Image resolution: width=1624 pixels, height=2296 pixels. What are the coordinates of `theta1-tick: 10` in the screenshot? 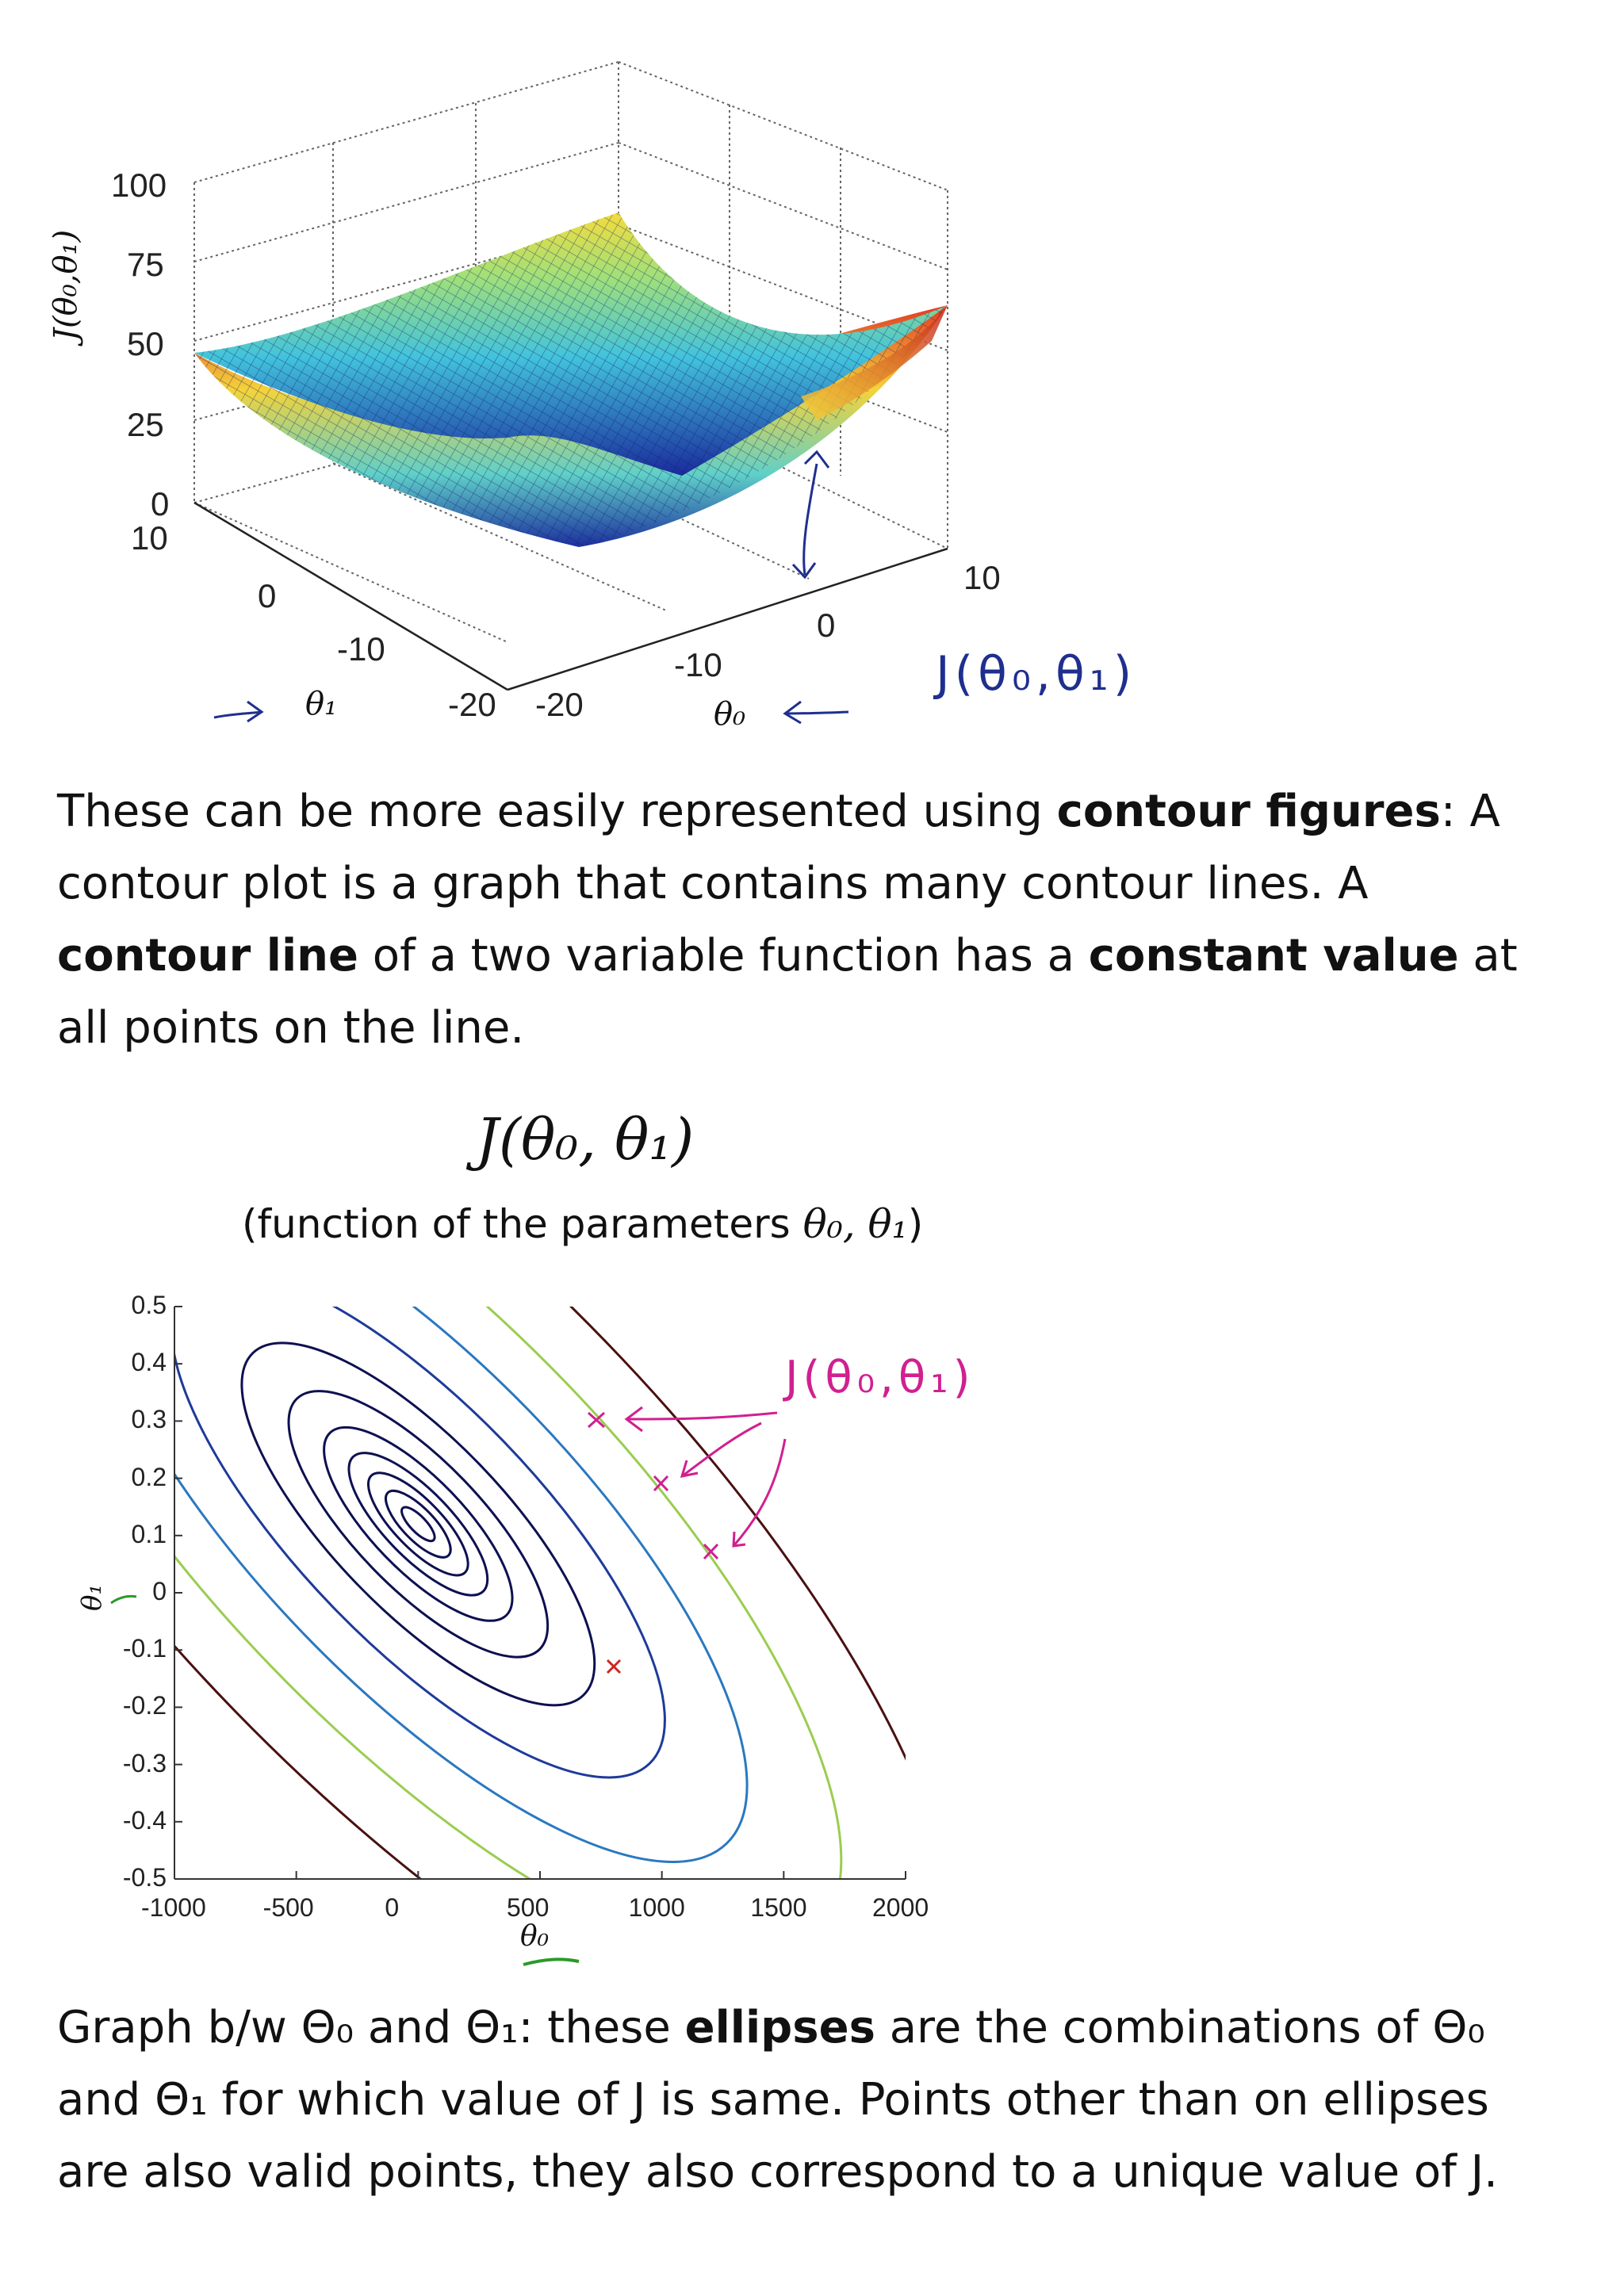 It's located at (149, 538).